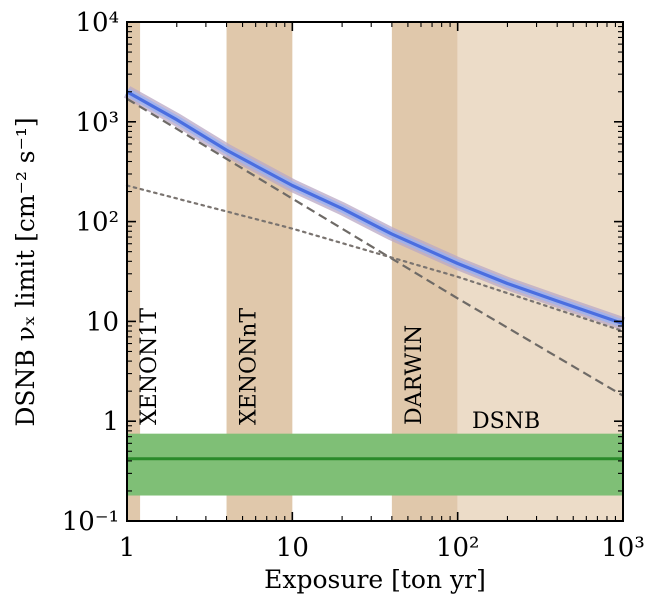 The height and width of the screenshot is (599, 645). I want to click on y-tick-label: 10³, so click(97, 123).